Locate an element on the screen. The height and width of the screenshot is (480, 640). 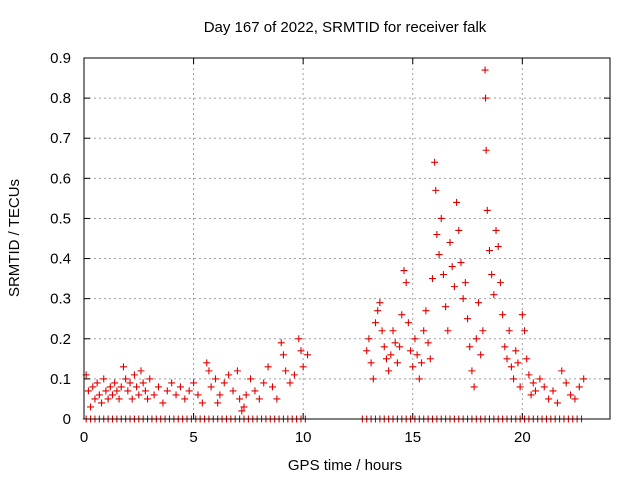
y-tick-label: 0.9 is located at coordinates (60, 58).